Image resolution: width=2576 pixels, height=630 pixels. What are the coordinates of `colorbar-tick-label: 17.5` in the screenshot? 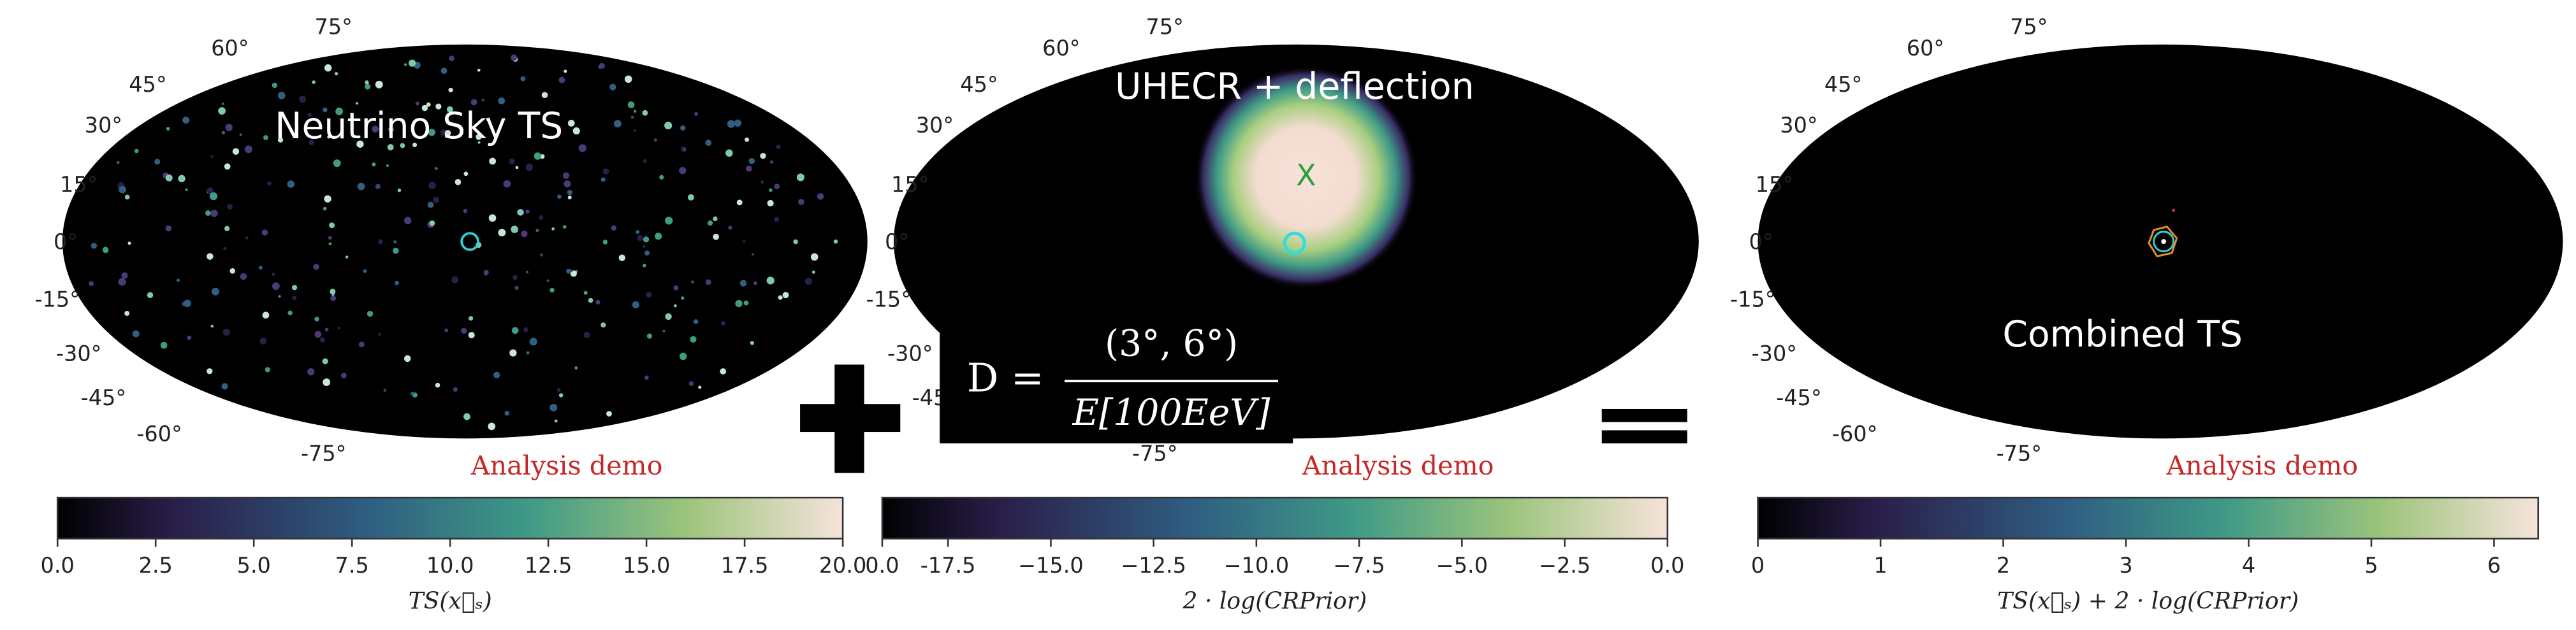 It's located at (745, 565).